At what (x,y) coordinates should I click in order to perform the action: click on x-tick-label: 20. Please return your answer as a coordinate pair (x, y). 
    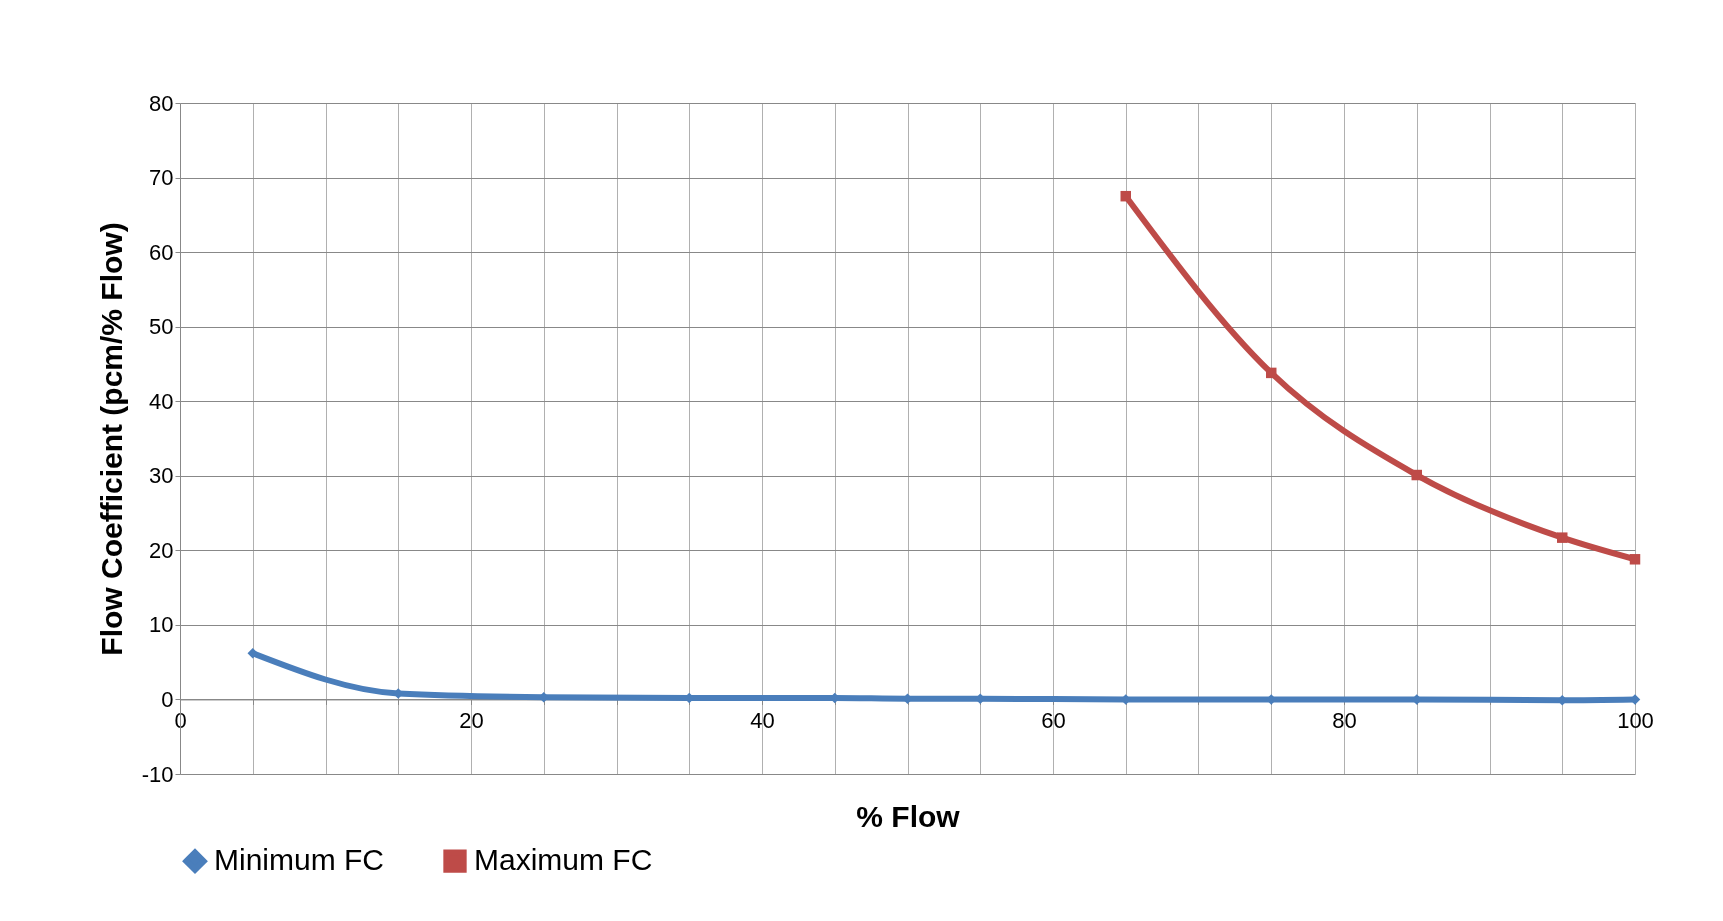
    Looking at the image, I should click on (471, 720).